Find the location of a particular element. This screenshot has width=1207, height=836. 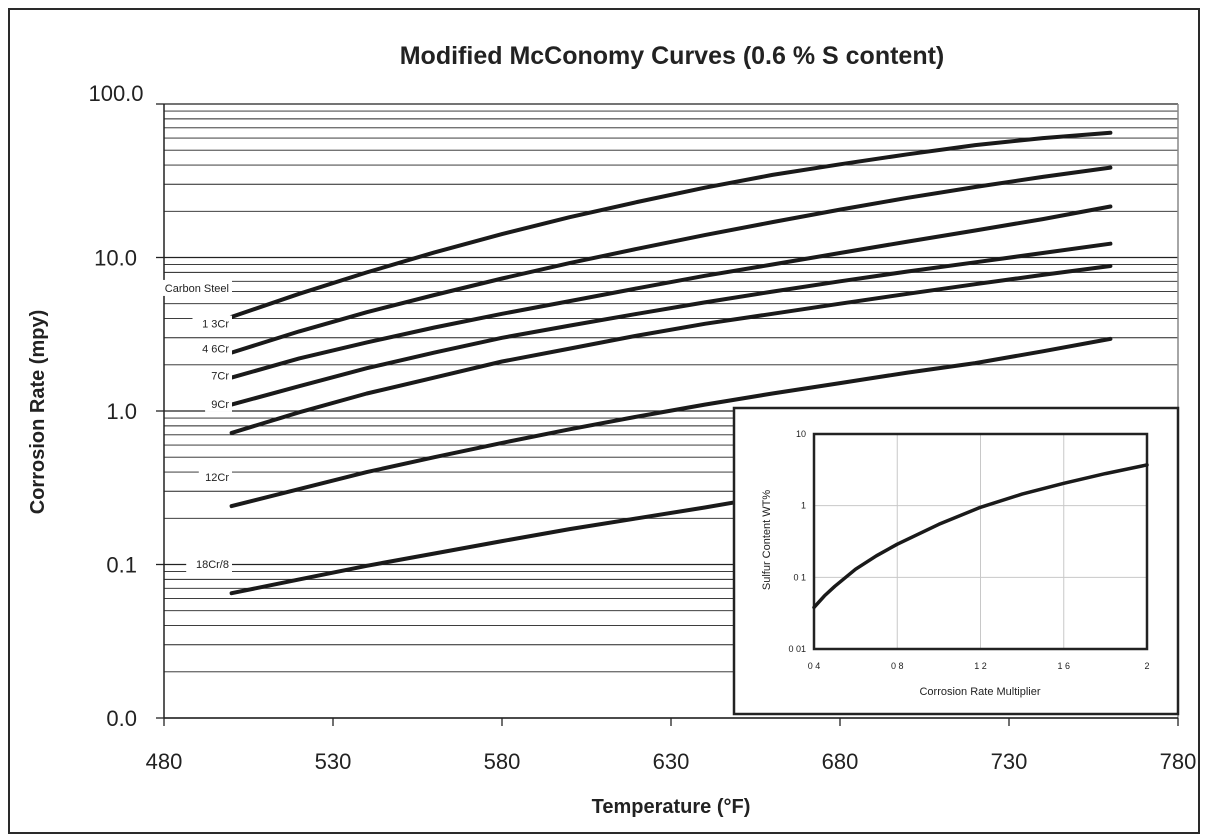

x-tick-label: 630 is located at coordinates (671, 761).